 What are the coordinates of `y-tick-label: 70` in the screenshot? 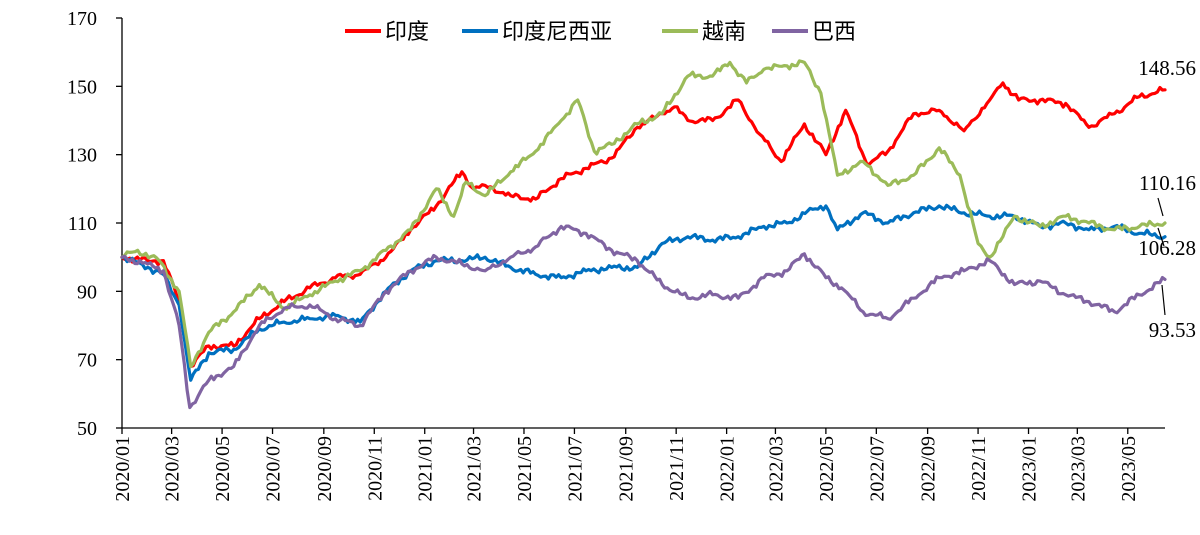 It's located at (87, 361).